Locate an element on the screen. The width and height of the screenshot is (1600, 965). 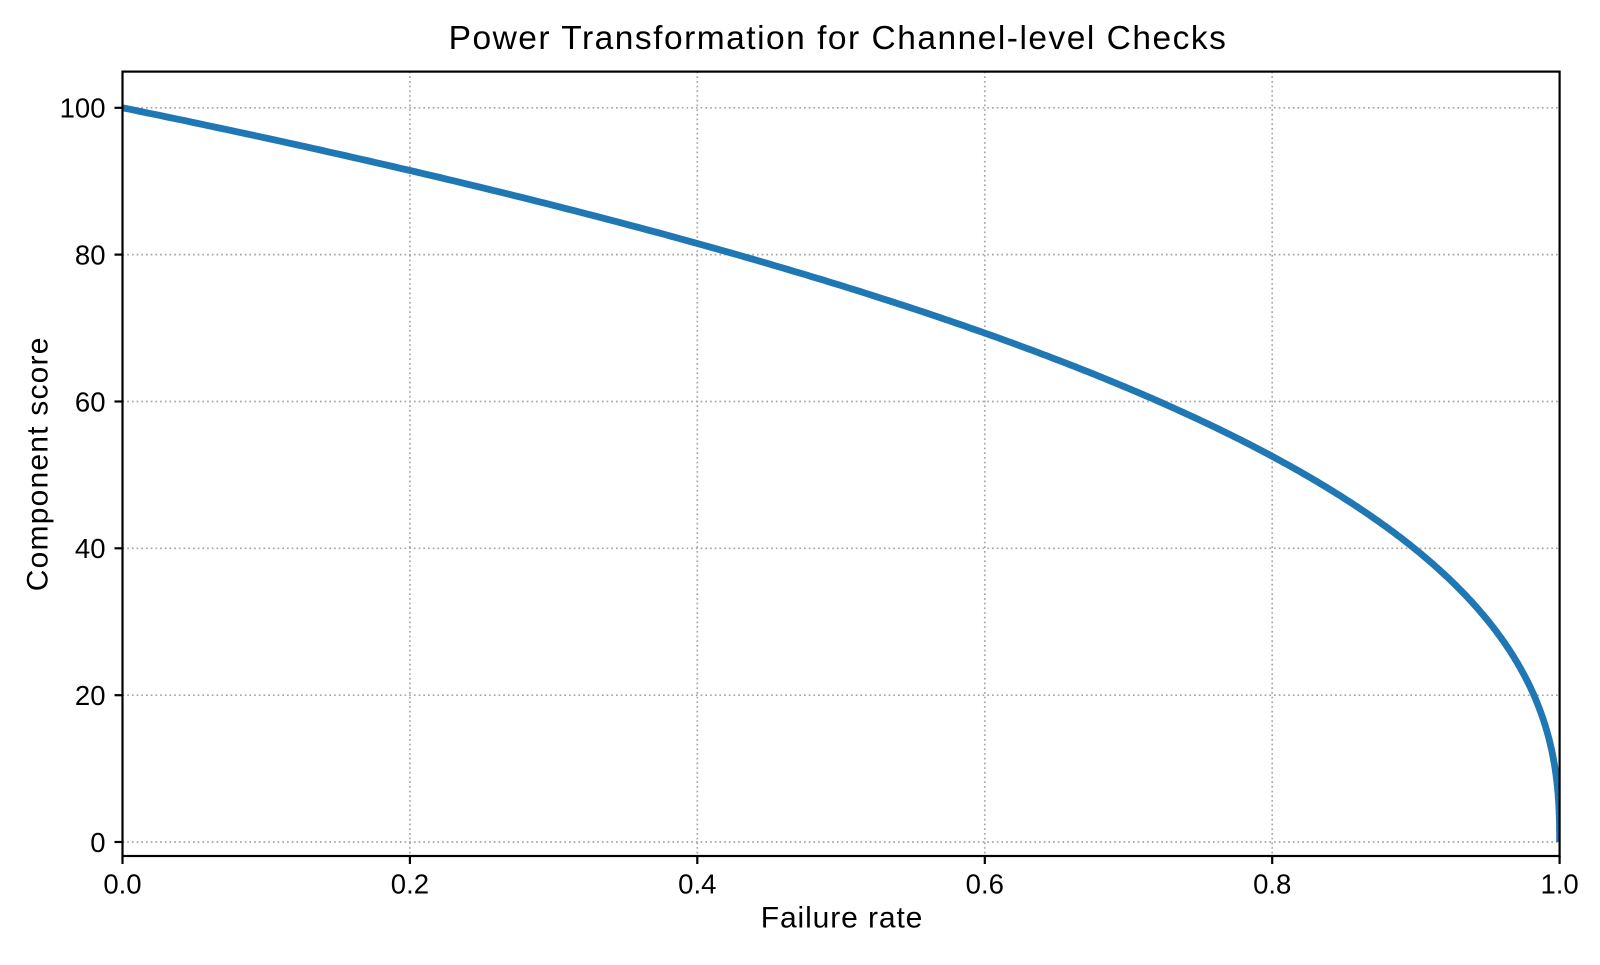
svg-text: 0.8 is located at coordinates (1272, 884).